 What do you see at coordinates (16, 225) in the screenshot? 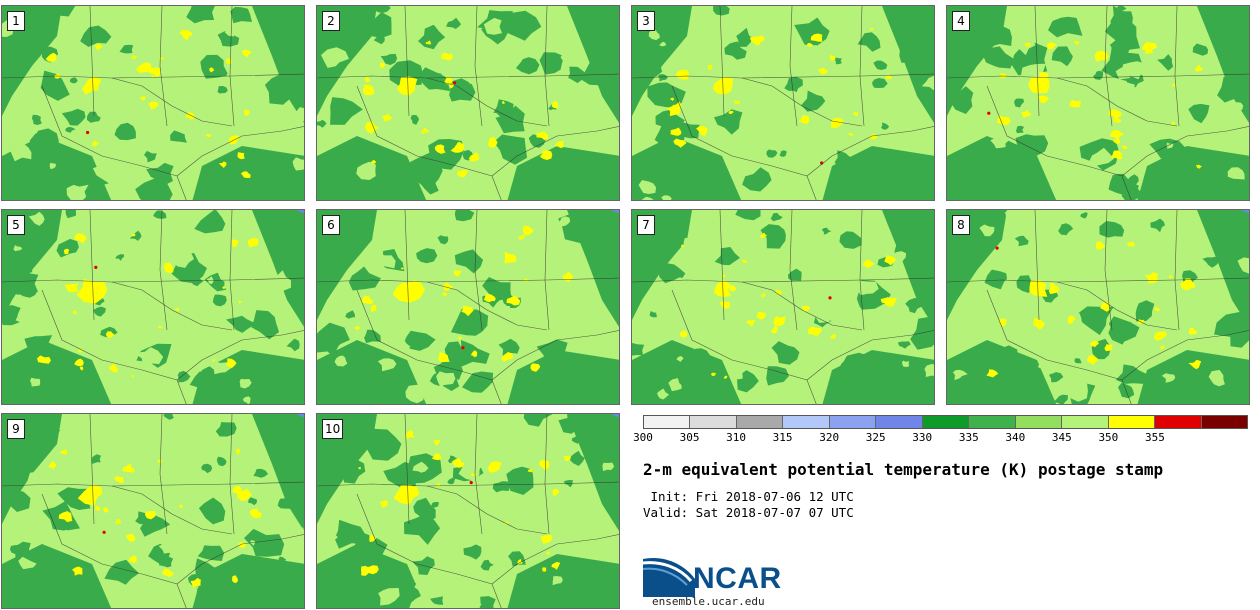
I see `stamp-number: 5` at bounding box center [16, 225].